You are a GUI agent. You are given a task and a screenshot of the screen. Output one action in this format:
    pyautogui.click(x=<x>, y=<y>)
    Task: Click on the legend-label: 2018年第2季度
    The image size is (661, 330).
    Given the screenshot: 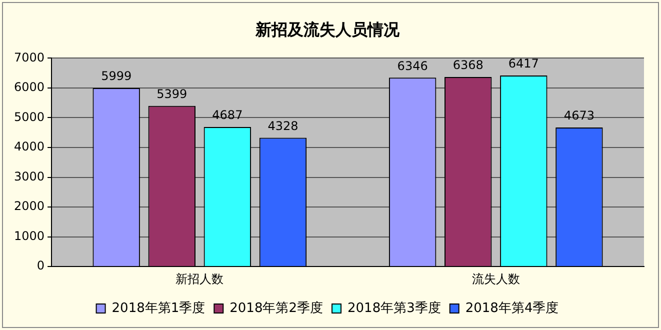 What is the action you would take?
    pyautogui.click(x=277, y=308)
    